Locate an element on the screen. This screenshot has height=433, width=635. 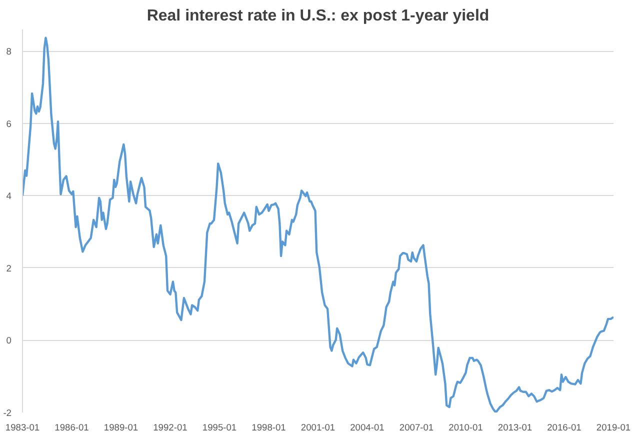
x-tick-label: 2016-01 is located at coordinates (564, 427).